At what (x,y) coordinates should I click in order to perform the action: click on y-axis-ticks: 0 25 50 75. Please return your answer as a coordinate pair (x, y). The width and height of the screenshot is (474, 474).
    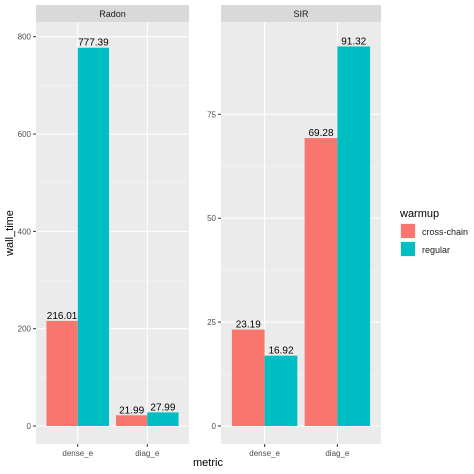
    Looking at the image, I should click on (214, 270).